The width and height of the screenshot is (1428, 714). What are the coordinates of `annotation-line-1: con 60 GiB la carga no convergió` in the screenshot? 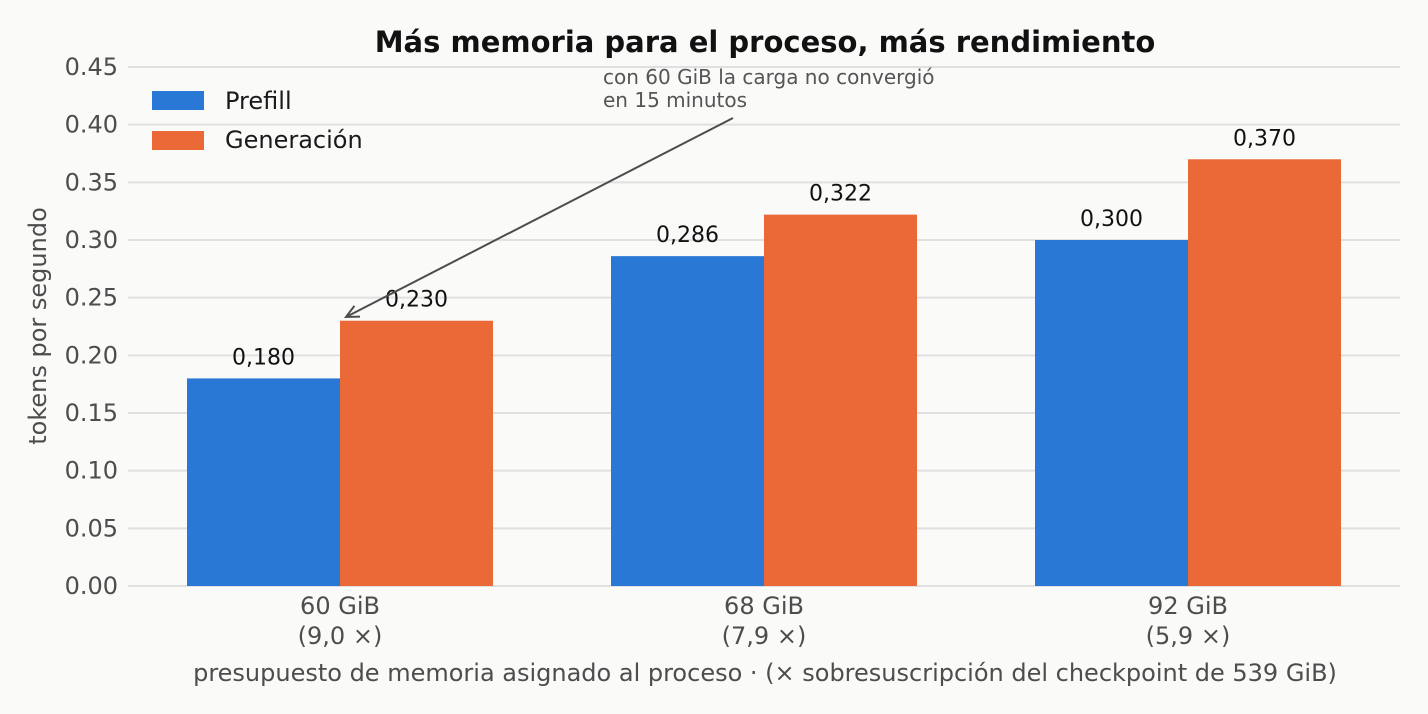 It's located at (768, 77).